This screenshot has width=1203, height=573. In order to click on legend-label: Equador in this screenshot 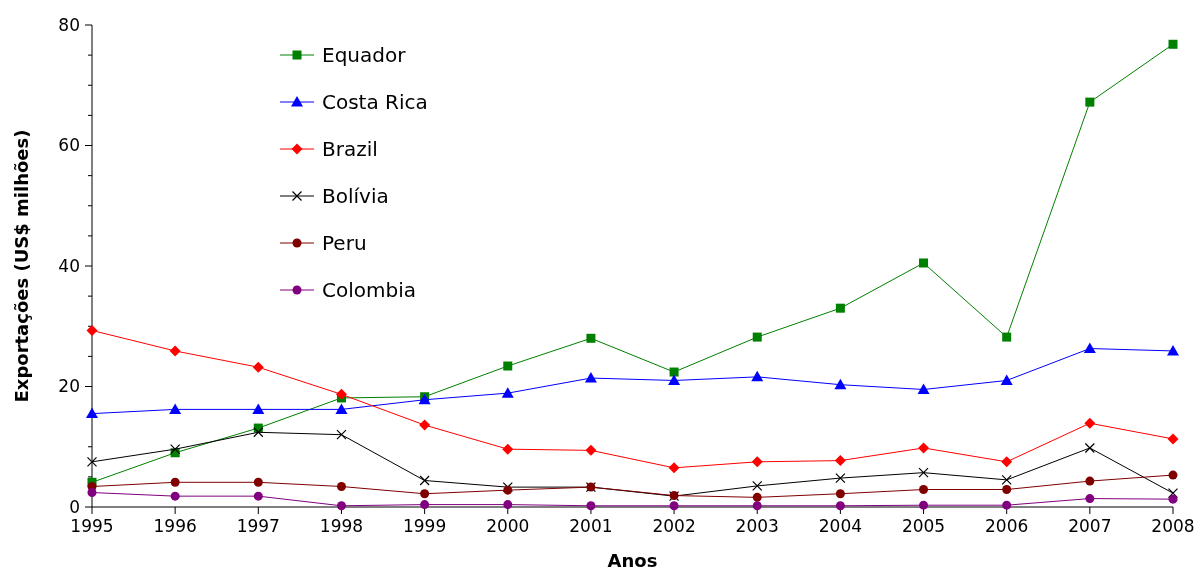, I will do `click(364, 55)`.